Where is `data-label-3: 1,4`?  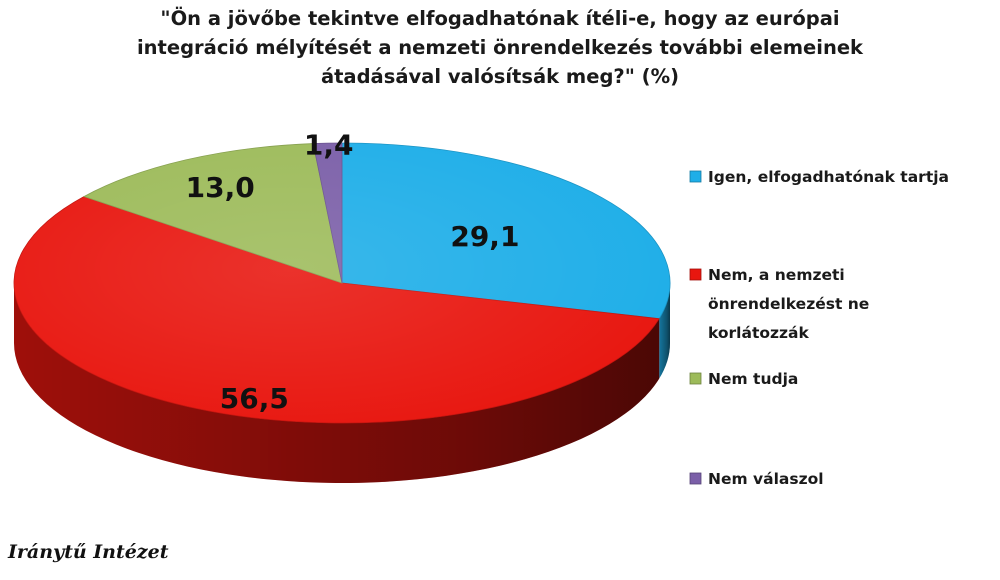 data-label-3: 1,4 is located at coordinates (329, 144).